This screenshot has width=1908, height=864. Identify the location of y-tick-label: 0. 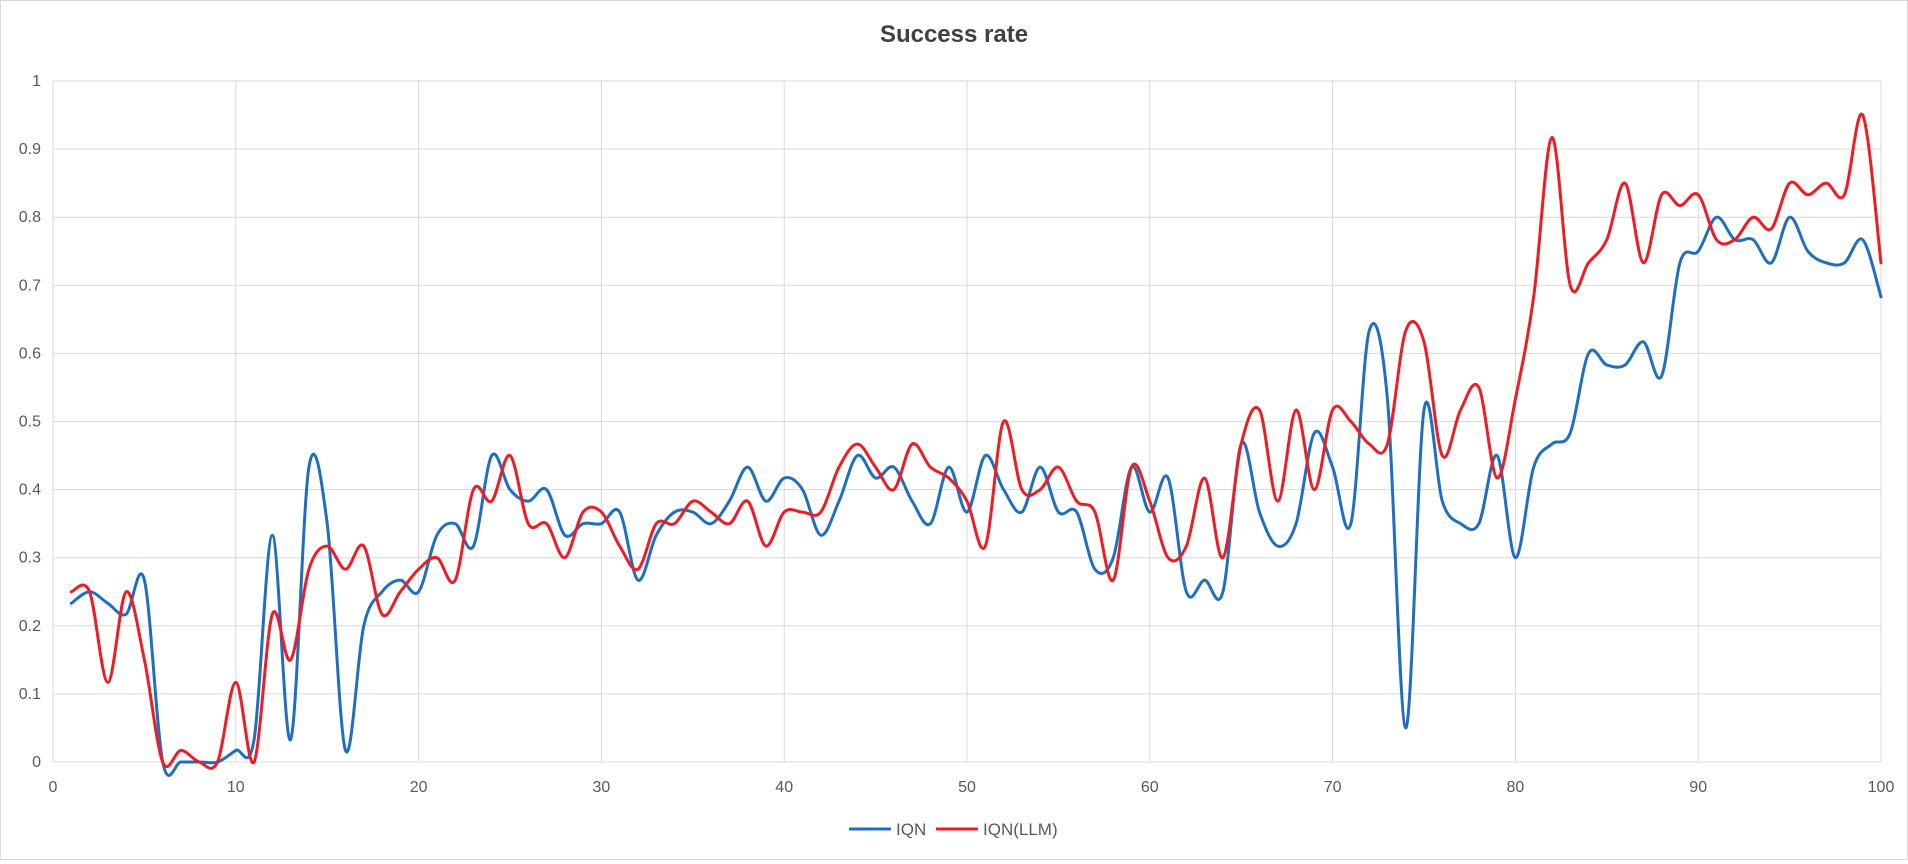
(36, 762).